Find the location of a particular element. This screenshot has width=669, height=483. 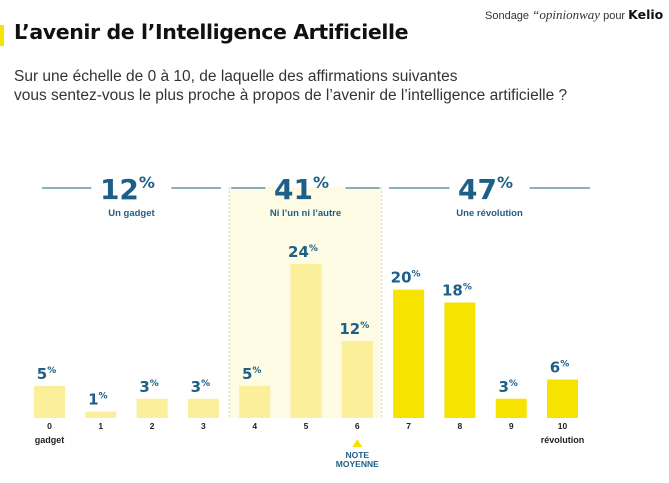

group-label: Ni l’un ni l’autre is located at coordinates (305, 213).